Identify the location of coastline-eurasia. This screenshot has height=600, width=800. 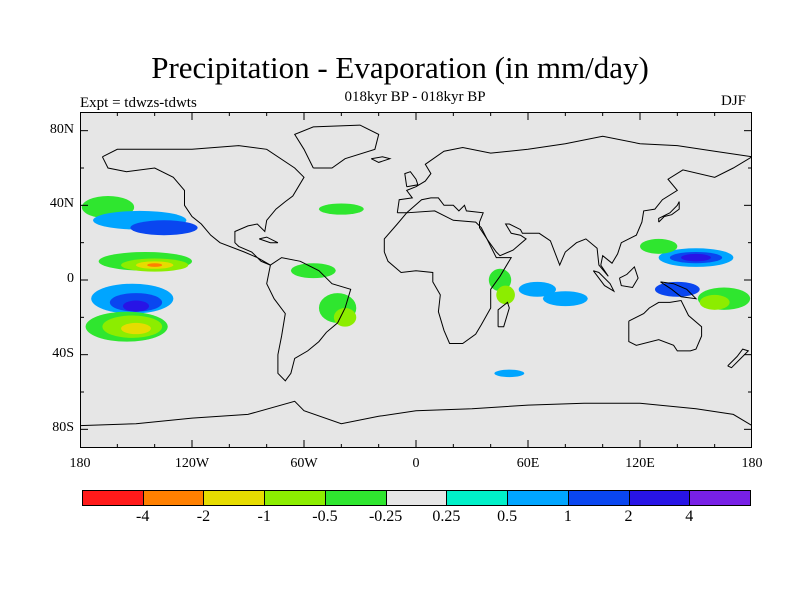
(574, 206).